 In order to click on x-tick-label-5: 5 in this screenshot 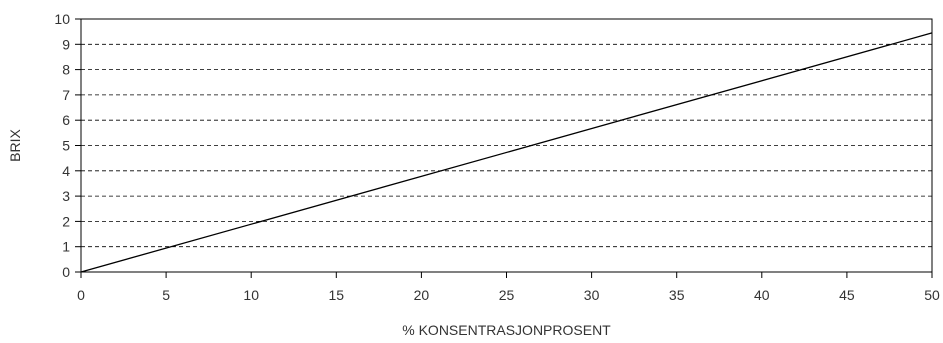, I will do `click(166, 295)`.